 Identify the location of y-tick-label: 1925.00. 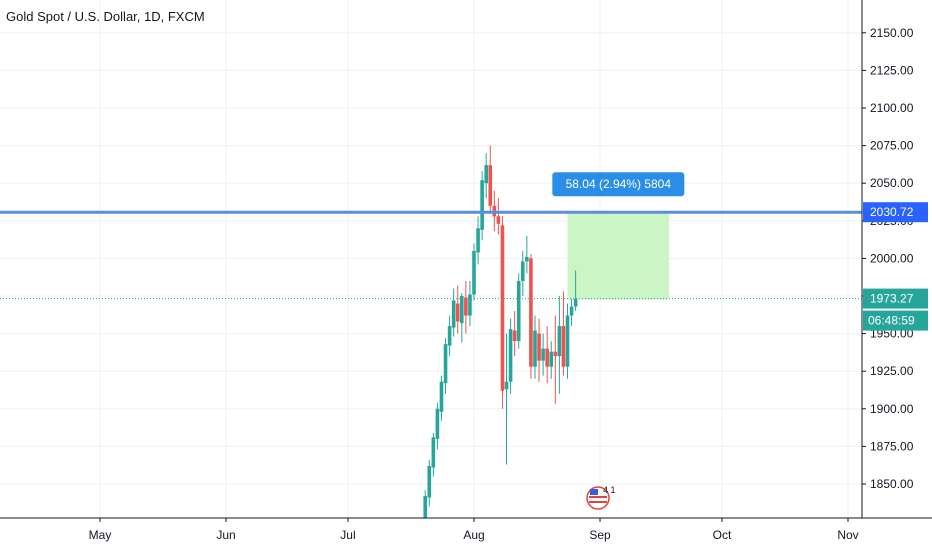
(892, 371).